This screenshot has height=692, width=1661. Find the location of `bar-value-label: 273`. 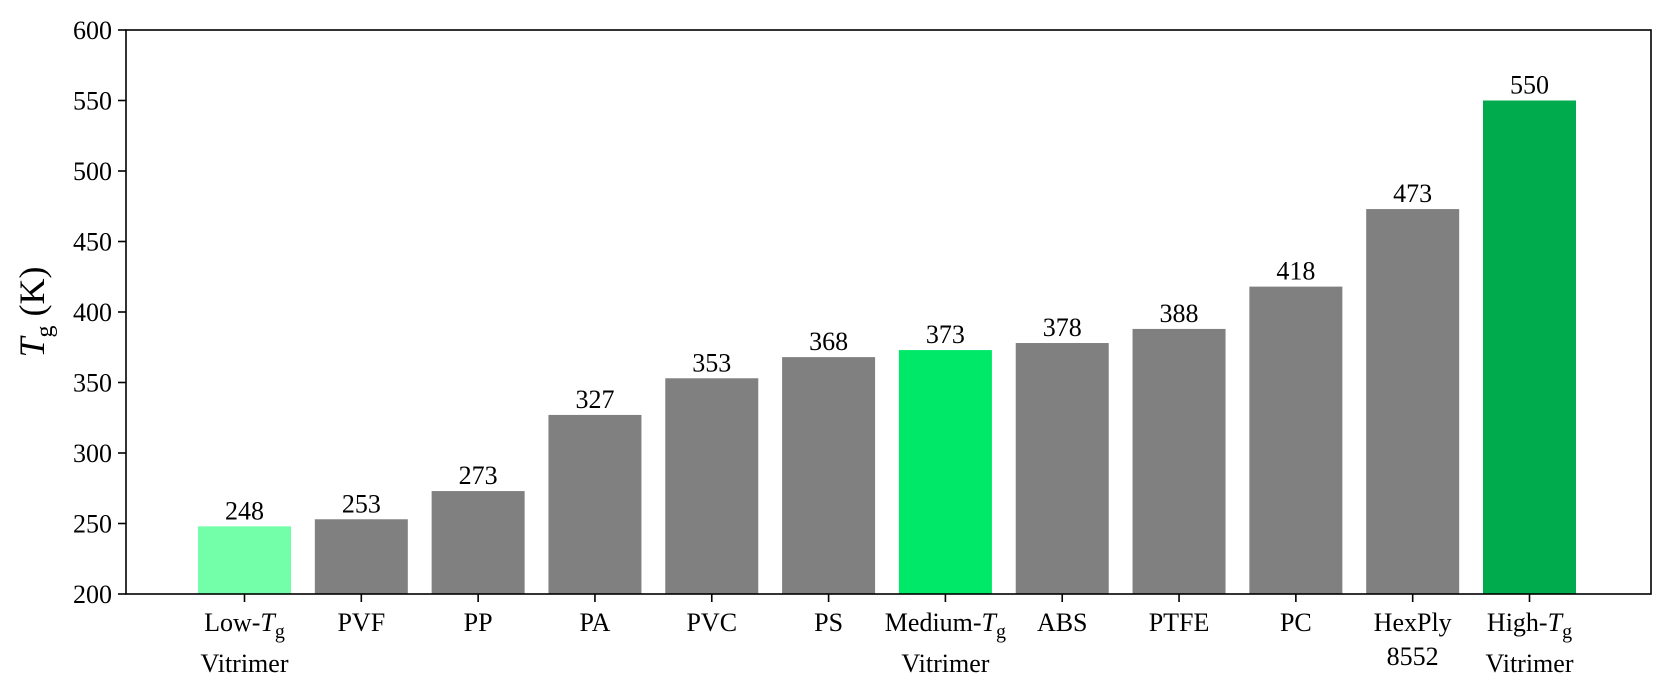

bar-value-label: 273 is located at coordinates (478, 475).